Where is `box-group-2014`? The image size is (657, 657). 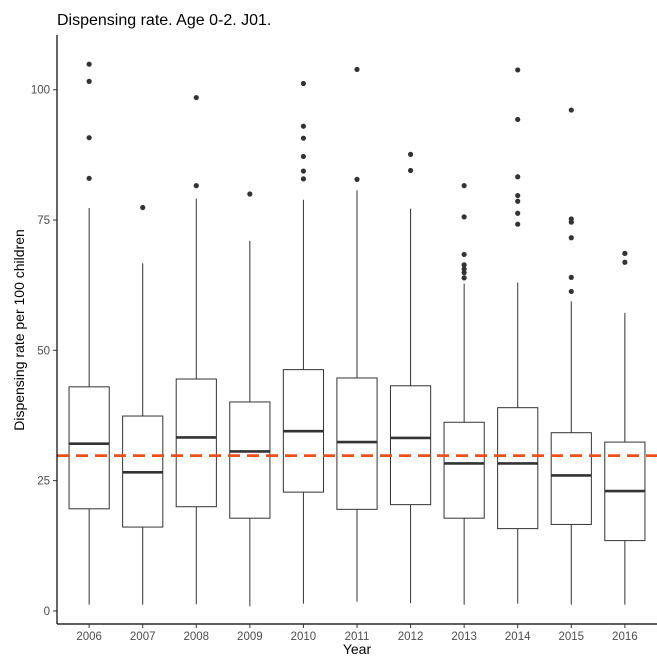
box-group-2014 is located at coordinates (518, 335).